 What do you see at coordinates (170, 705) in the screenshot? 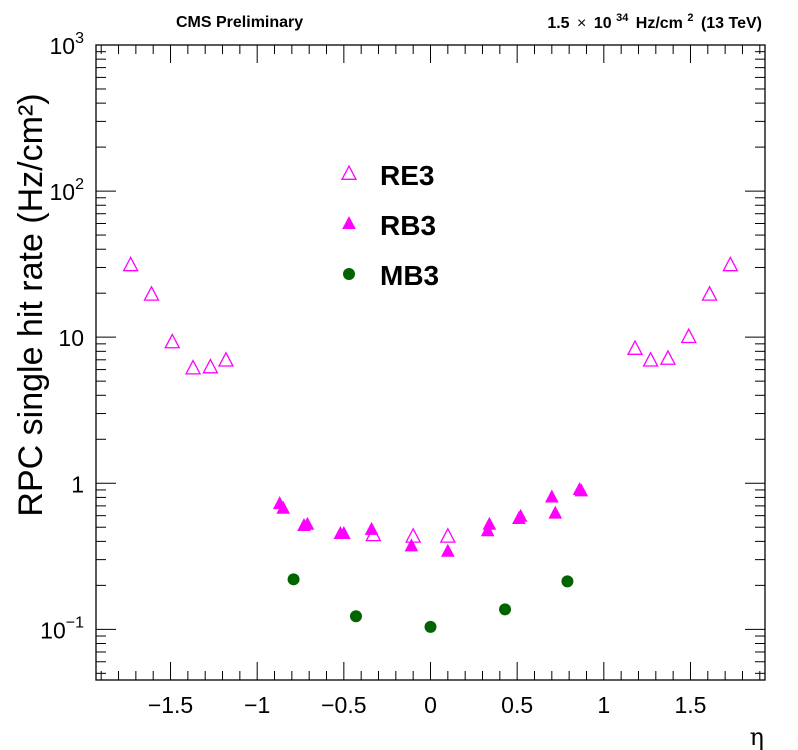
I see `x-tick-label: −1.5` at bounding box center [170, 705].